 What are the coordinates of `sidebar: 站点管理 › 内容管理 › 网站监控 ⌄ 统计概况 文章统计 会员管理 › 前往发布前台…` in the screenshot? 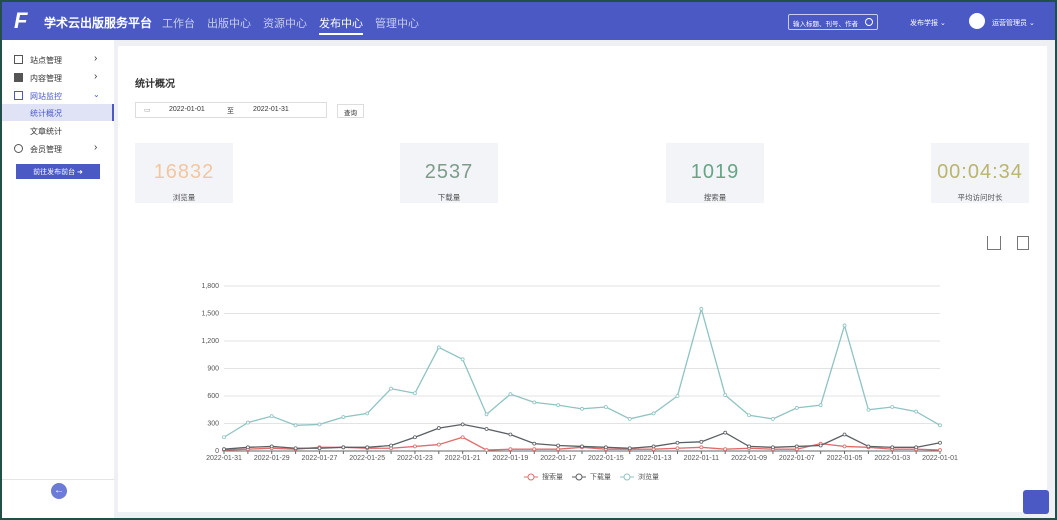 It's located at (58, 279).